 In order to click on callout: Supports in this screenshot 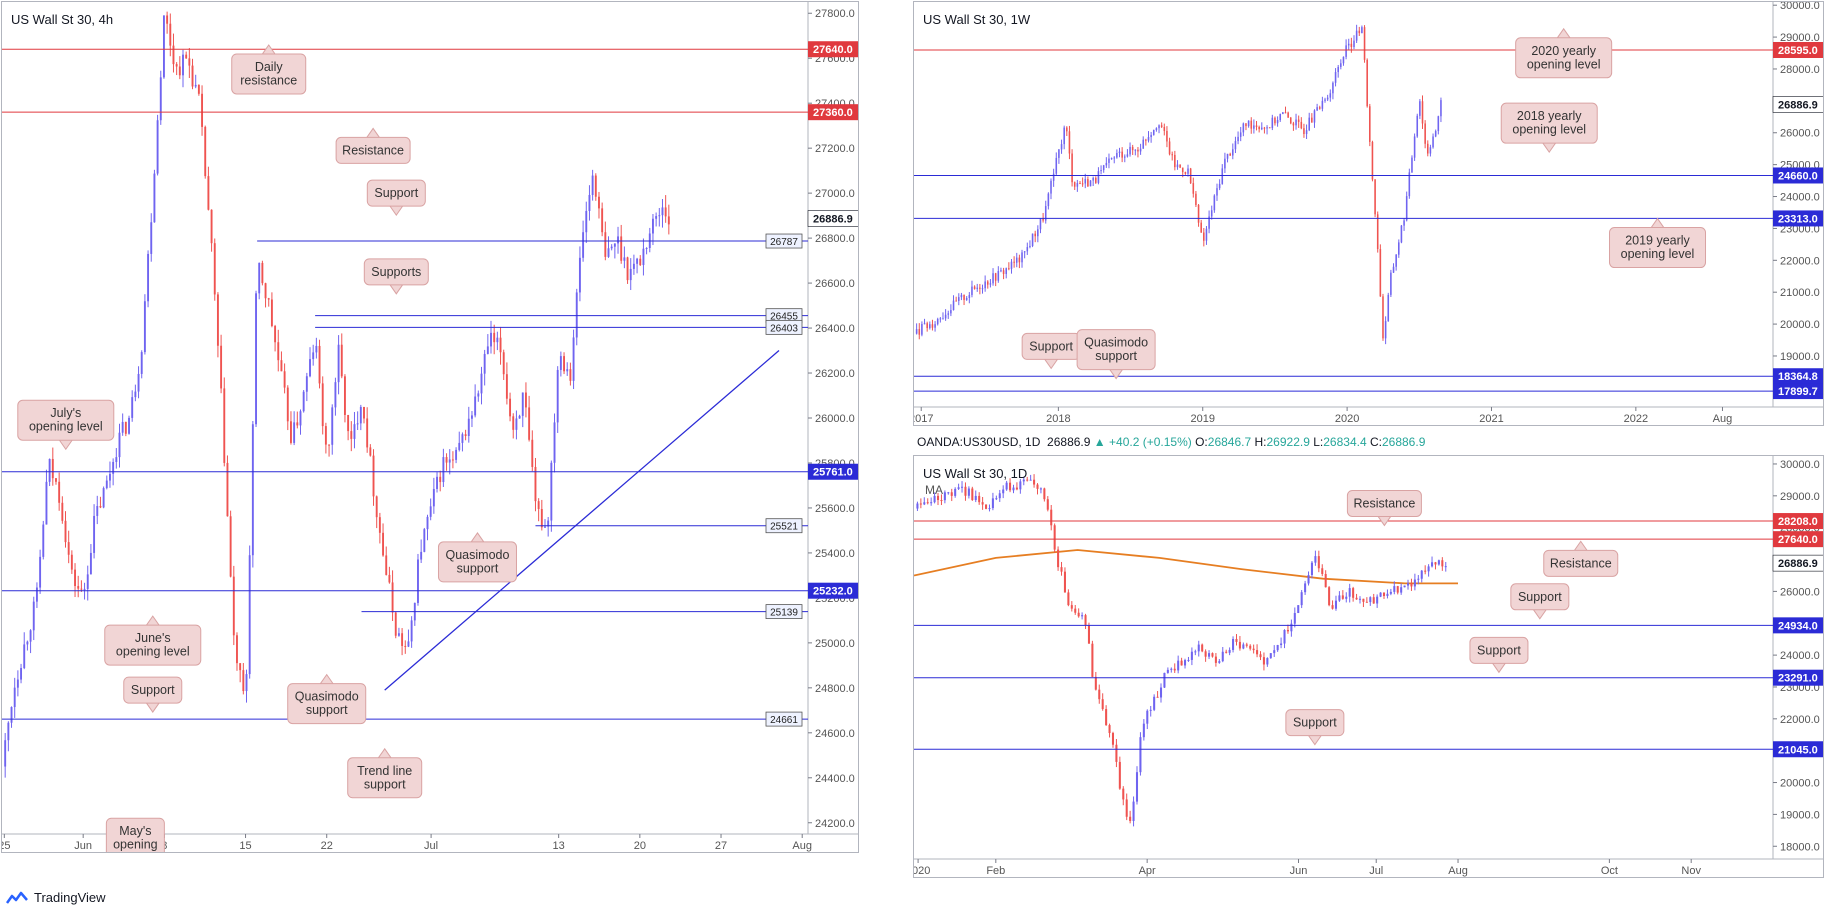, I will do `click(396, 276)`.